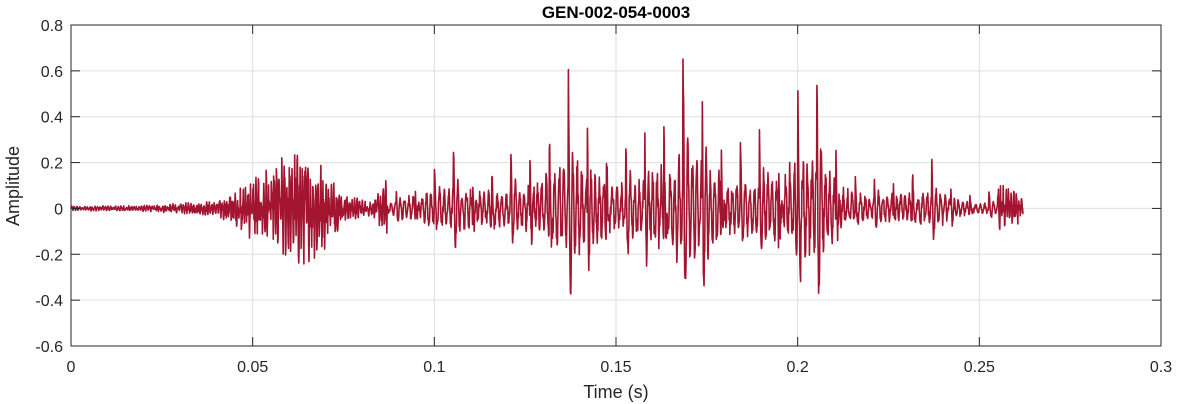 Image resolution: width=1177 pixels, height=404 pixels. Describe the element at coordinates (252, 367) in the screenshot. I see `x-tick-label: 0.05` at that location.